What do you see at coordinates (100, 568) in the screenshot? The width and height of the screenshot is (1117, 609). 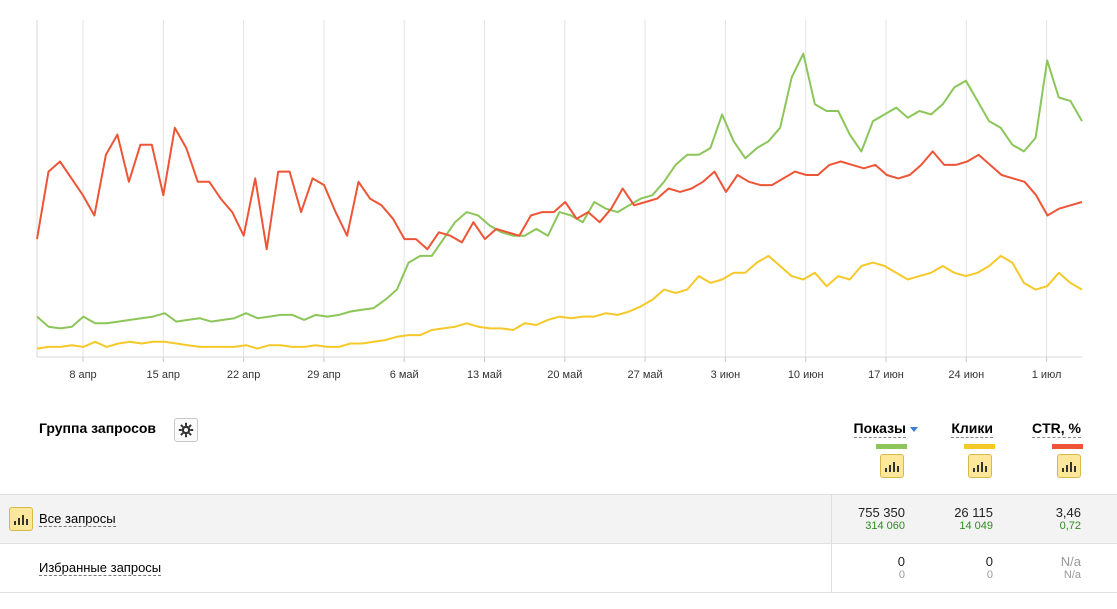 I see `row-link-favorite-queries: Избранные запросы` at bounding box center [100, 568].